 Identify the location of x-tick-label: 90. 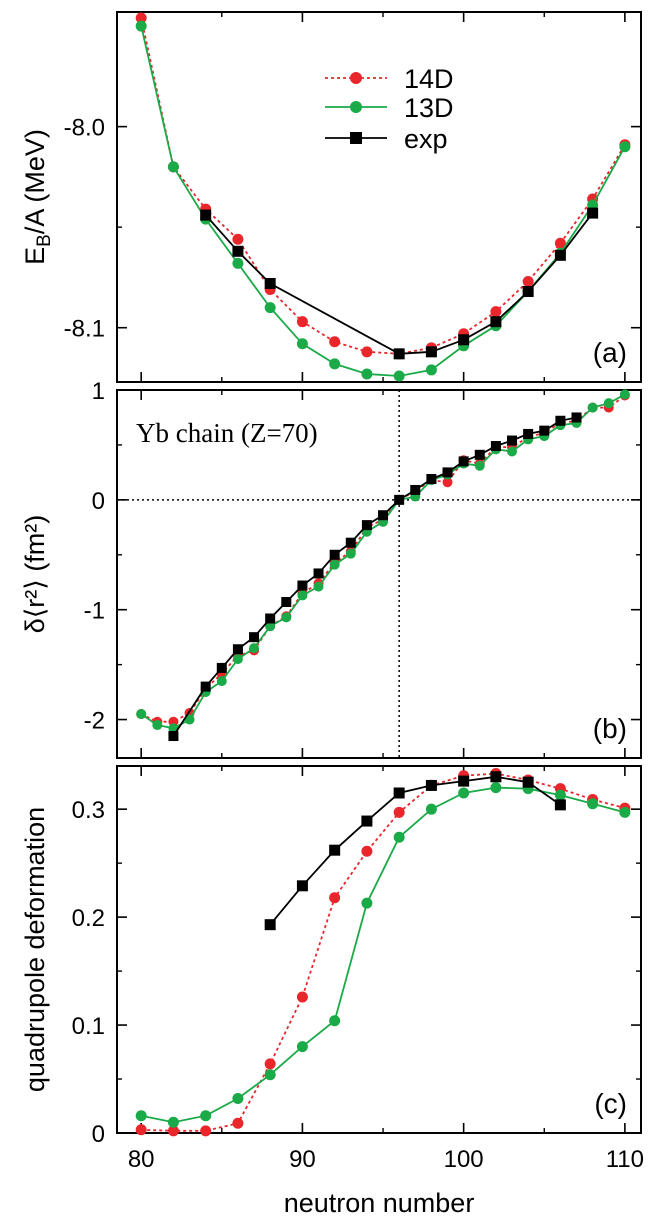
(302, 1159).